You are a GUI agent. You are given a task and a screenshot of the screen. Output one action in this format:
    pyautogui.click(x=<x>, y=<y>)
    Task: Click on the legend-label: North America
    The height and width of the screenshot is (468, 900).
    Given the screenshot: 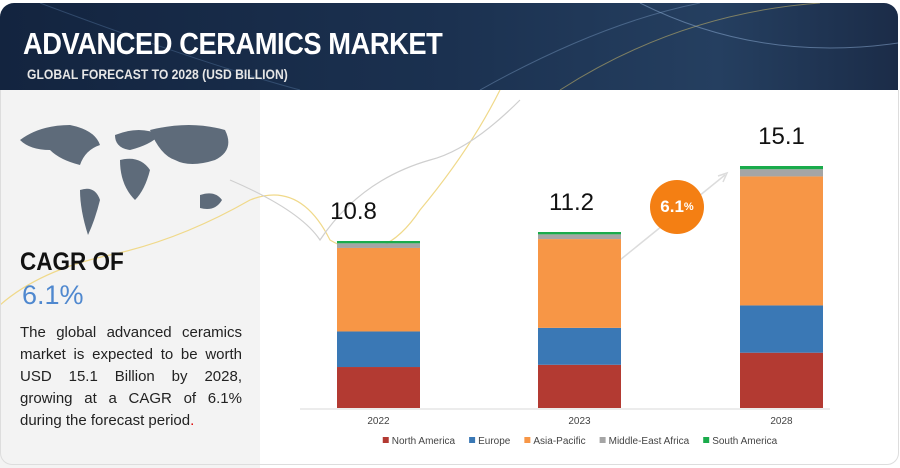 What is the action you would take?
    pyautogui.click(x=424, y=441)
    